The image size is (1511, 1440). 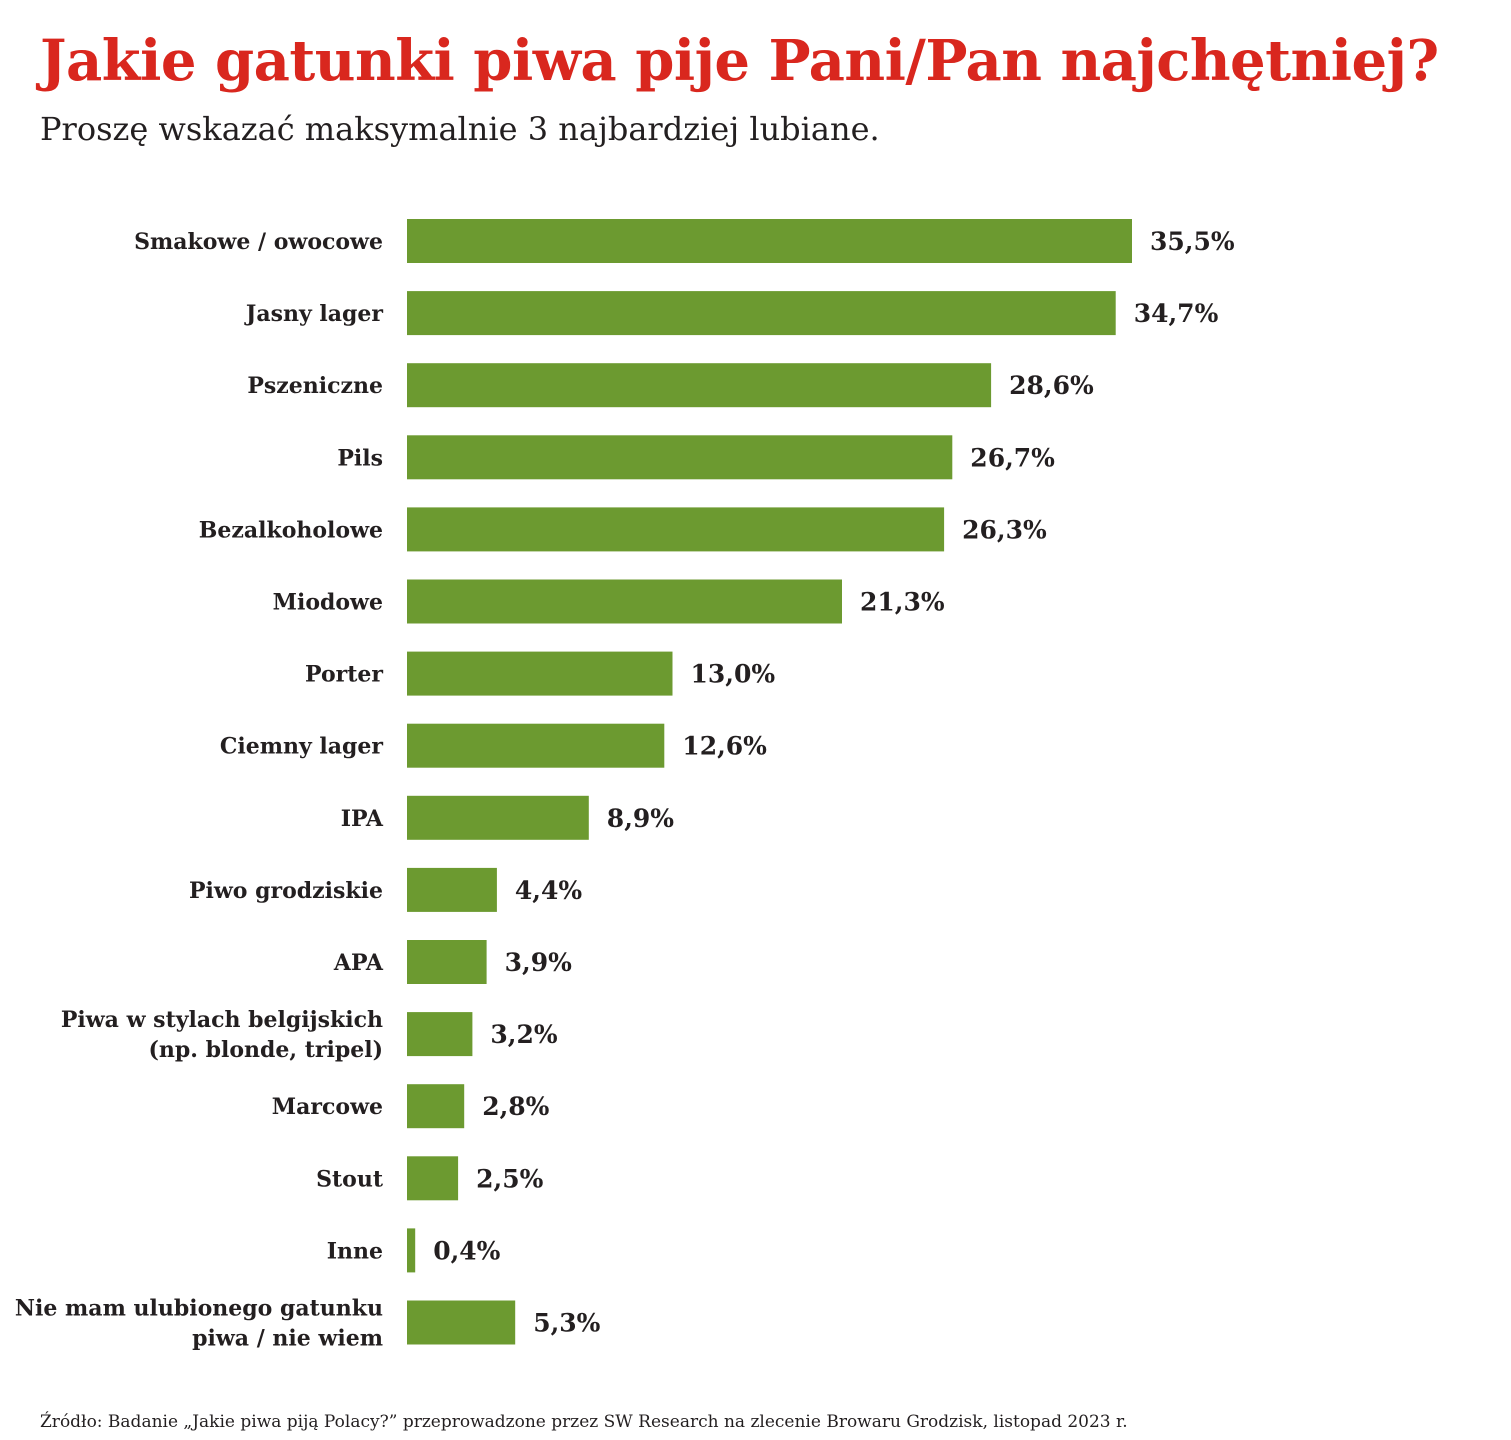 I want to click on category-label-line: Nie mam ulubionego gatunku, so click(x=199, y=1309).